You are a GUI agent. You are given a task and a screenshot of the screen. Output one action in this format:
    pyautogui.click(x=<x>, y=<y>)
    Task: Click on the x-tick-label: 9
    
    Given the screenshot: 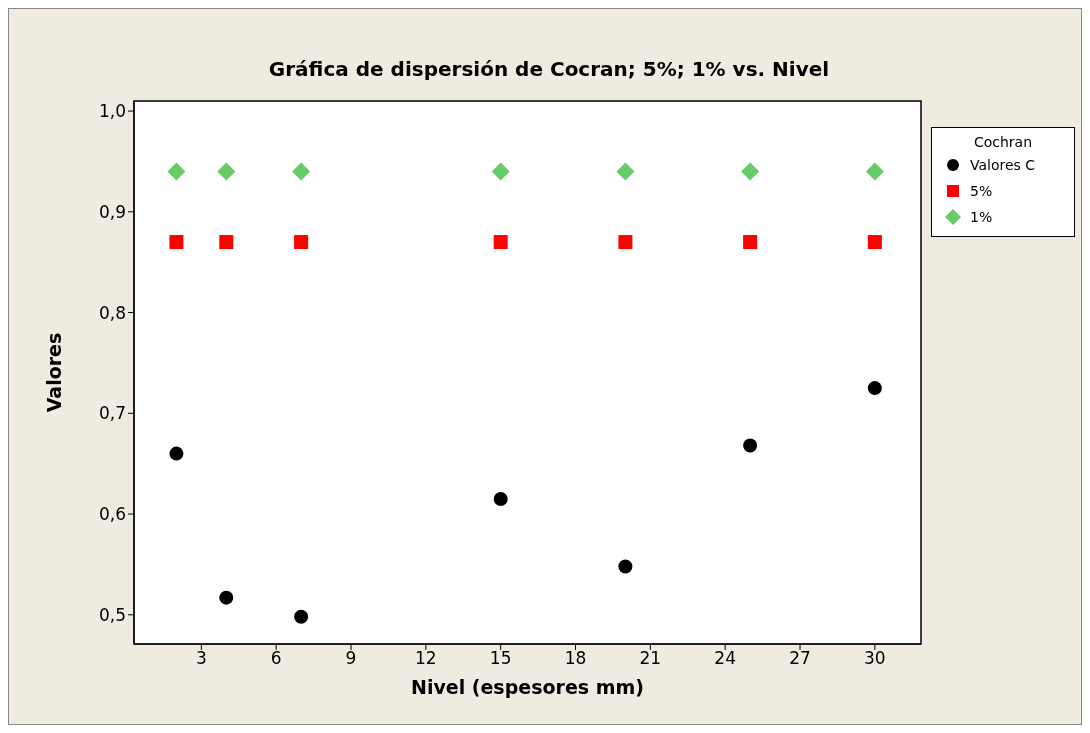 What is the action you would take?
    pyautogui.click(x=351, y=658)
    